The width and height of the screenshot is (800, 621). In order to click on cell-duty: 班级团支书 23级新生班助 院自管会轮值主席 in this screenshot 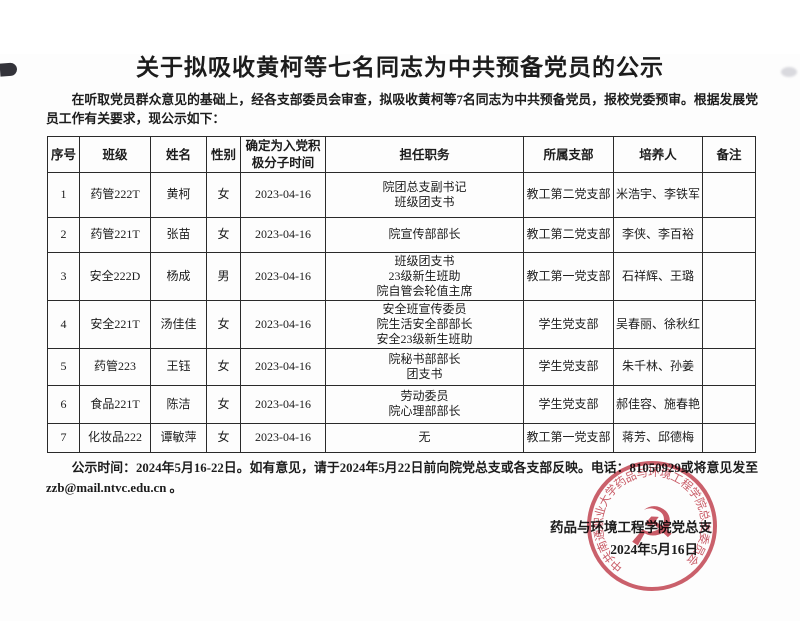, I will do `click(424, 276)`.